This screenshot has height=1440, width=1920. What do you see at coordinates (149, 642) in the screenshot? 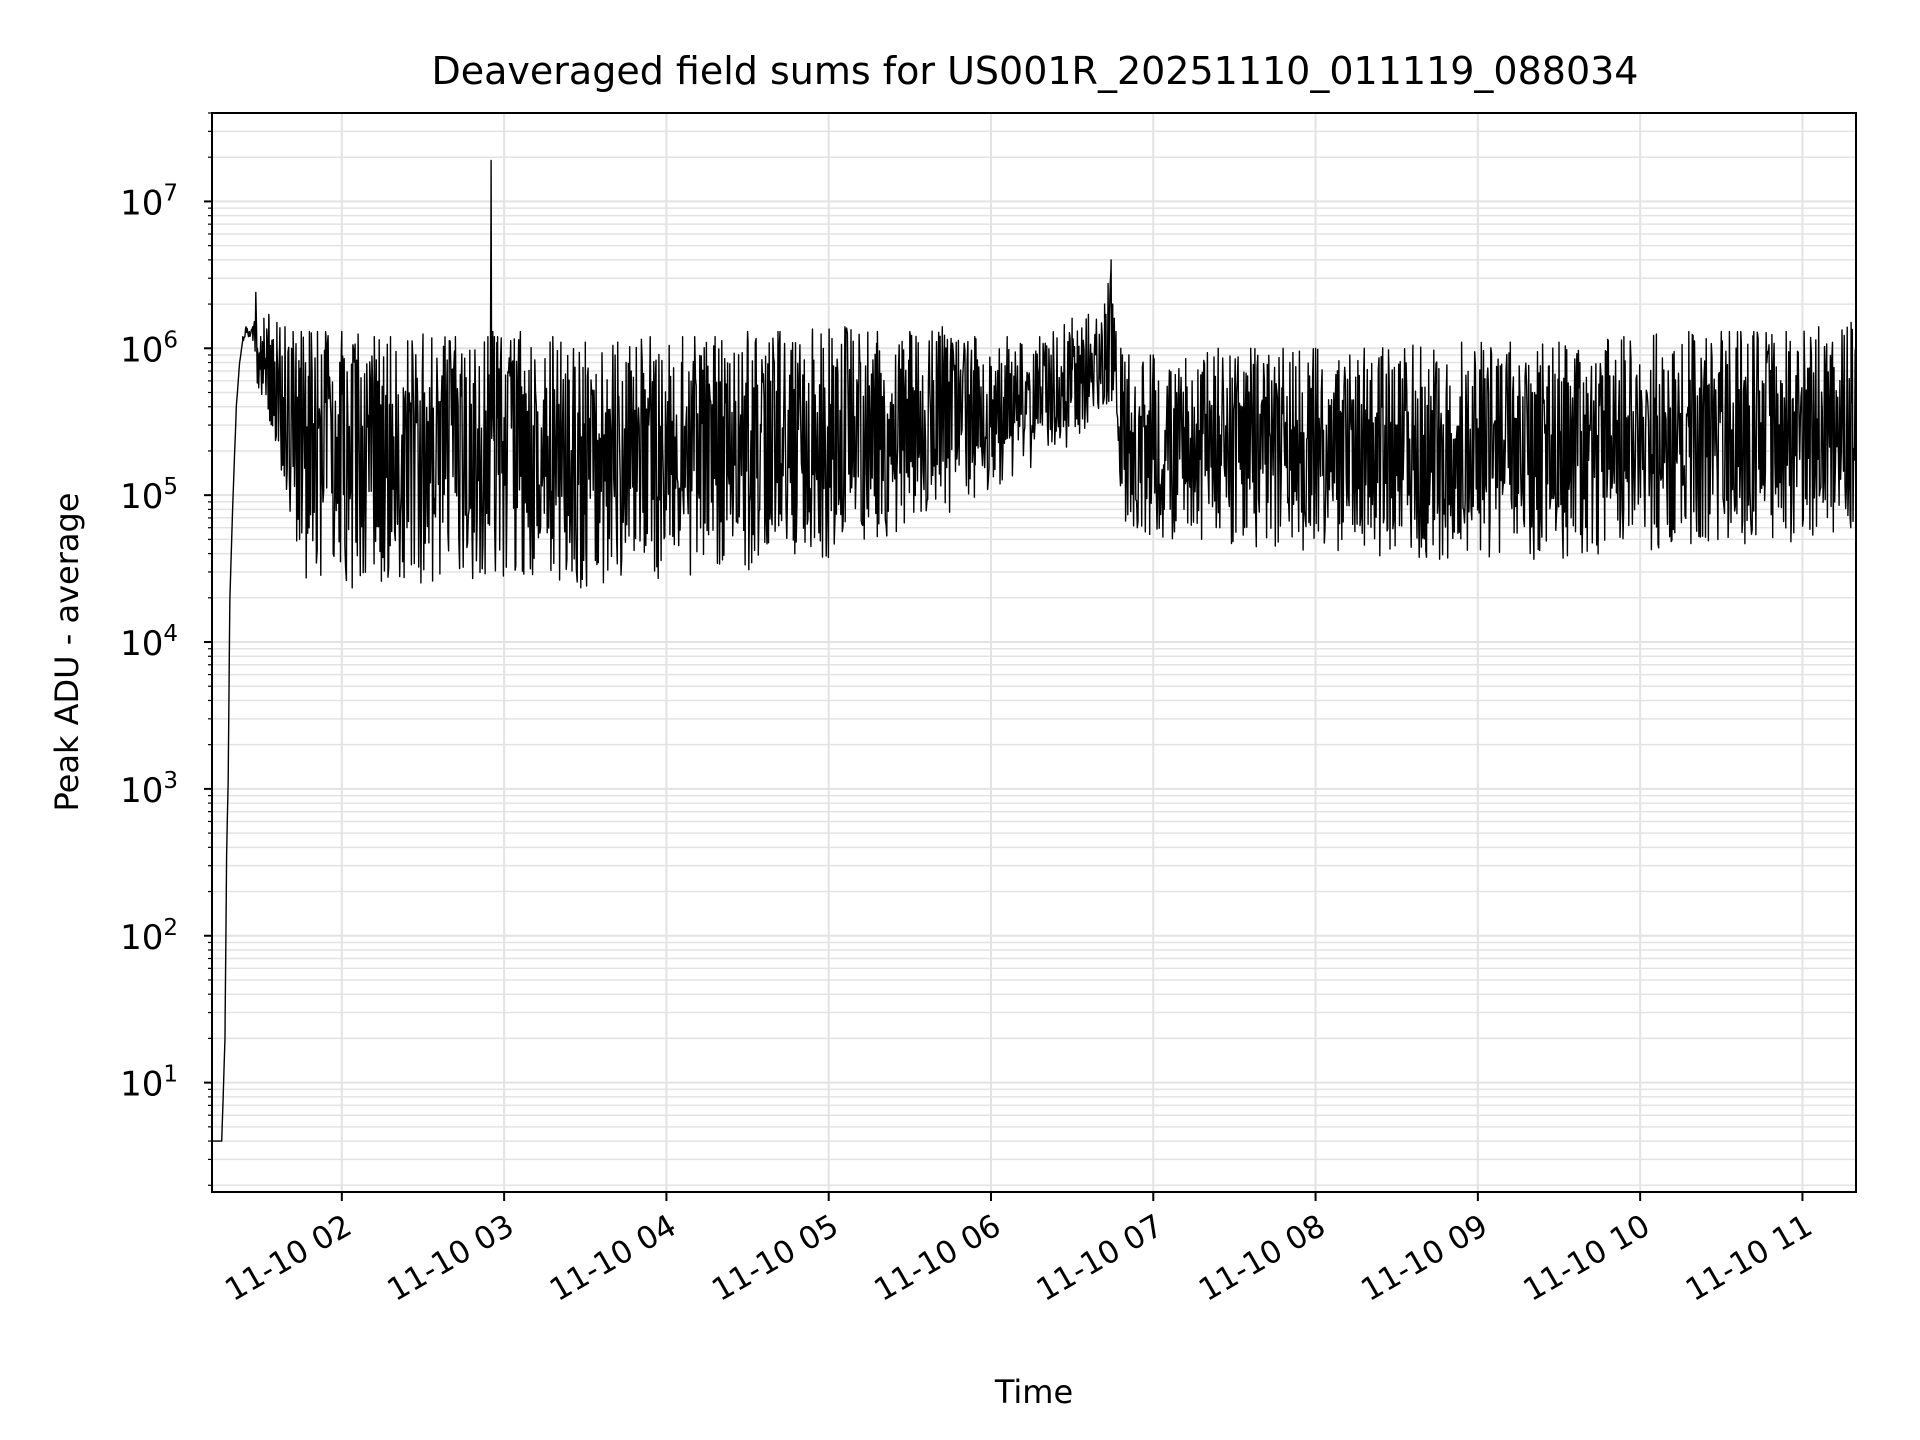
I see `y-tick-label: 104` at bounding box center [149, 642].